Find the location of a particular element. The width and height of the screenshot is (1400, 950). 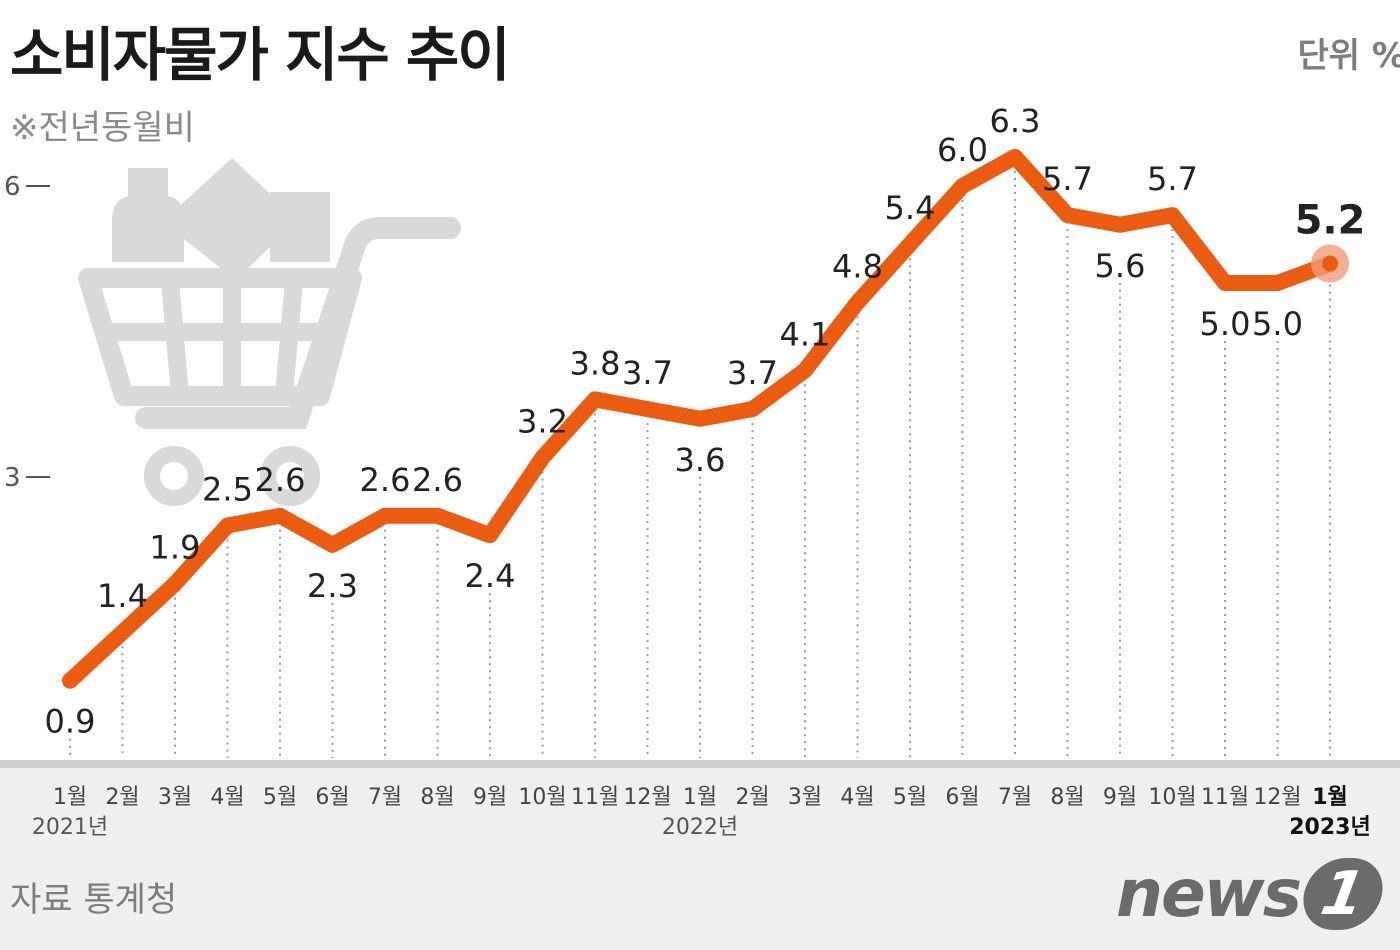

source-label: 자료 통계청 is located at coordinates (94, 900).